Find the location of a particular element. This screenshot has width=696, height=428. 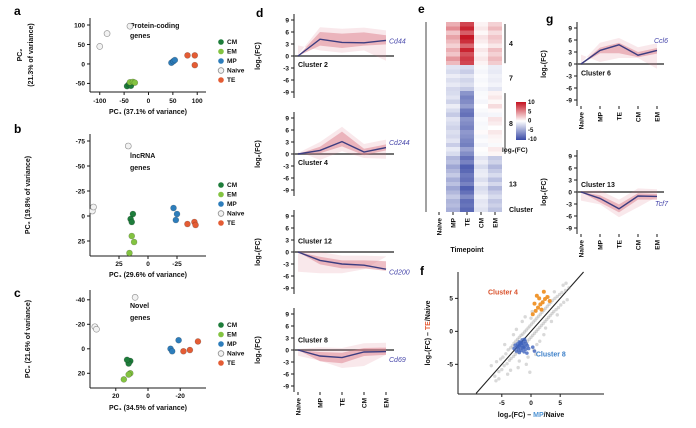

svg-text: -100 is located at coordinates (99, 101).